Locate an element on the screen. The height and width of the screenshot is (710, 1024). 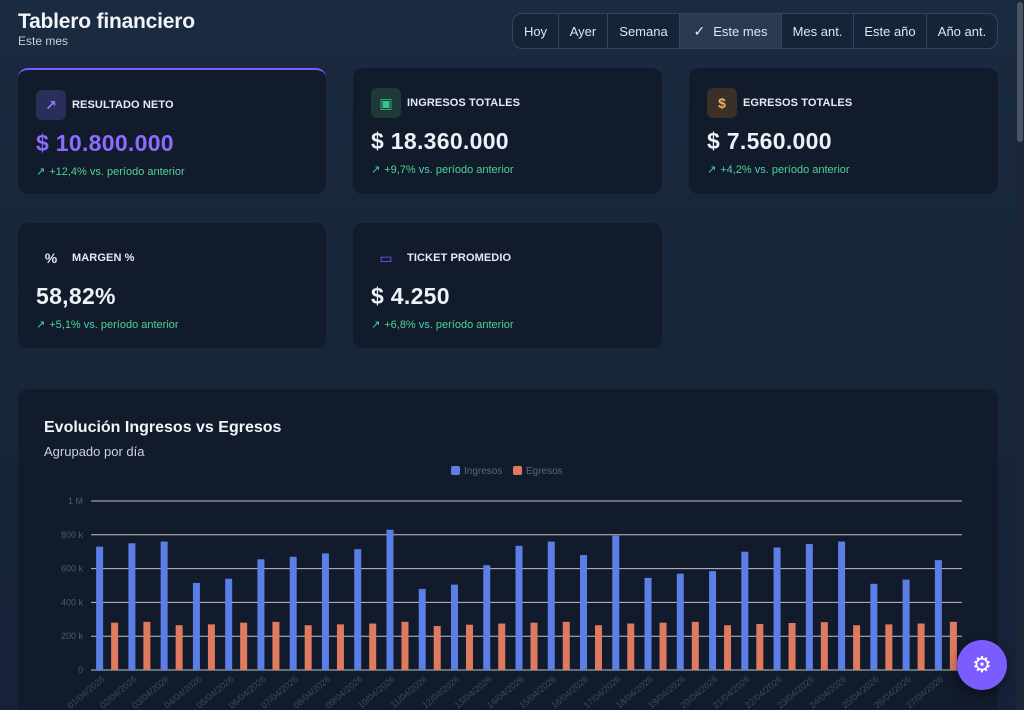
page-scrollbar is located at coordinates (1020, 355).